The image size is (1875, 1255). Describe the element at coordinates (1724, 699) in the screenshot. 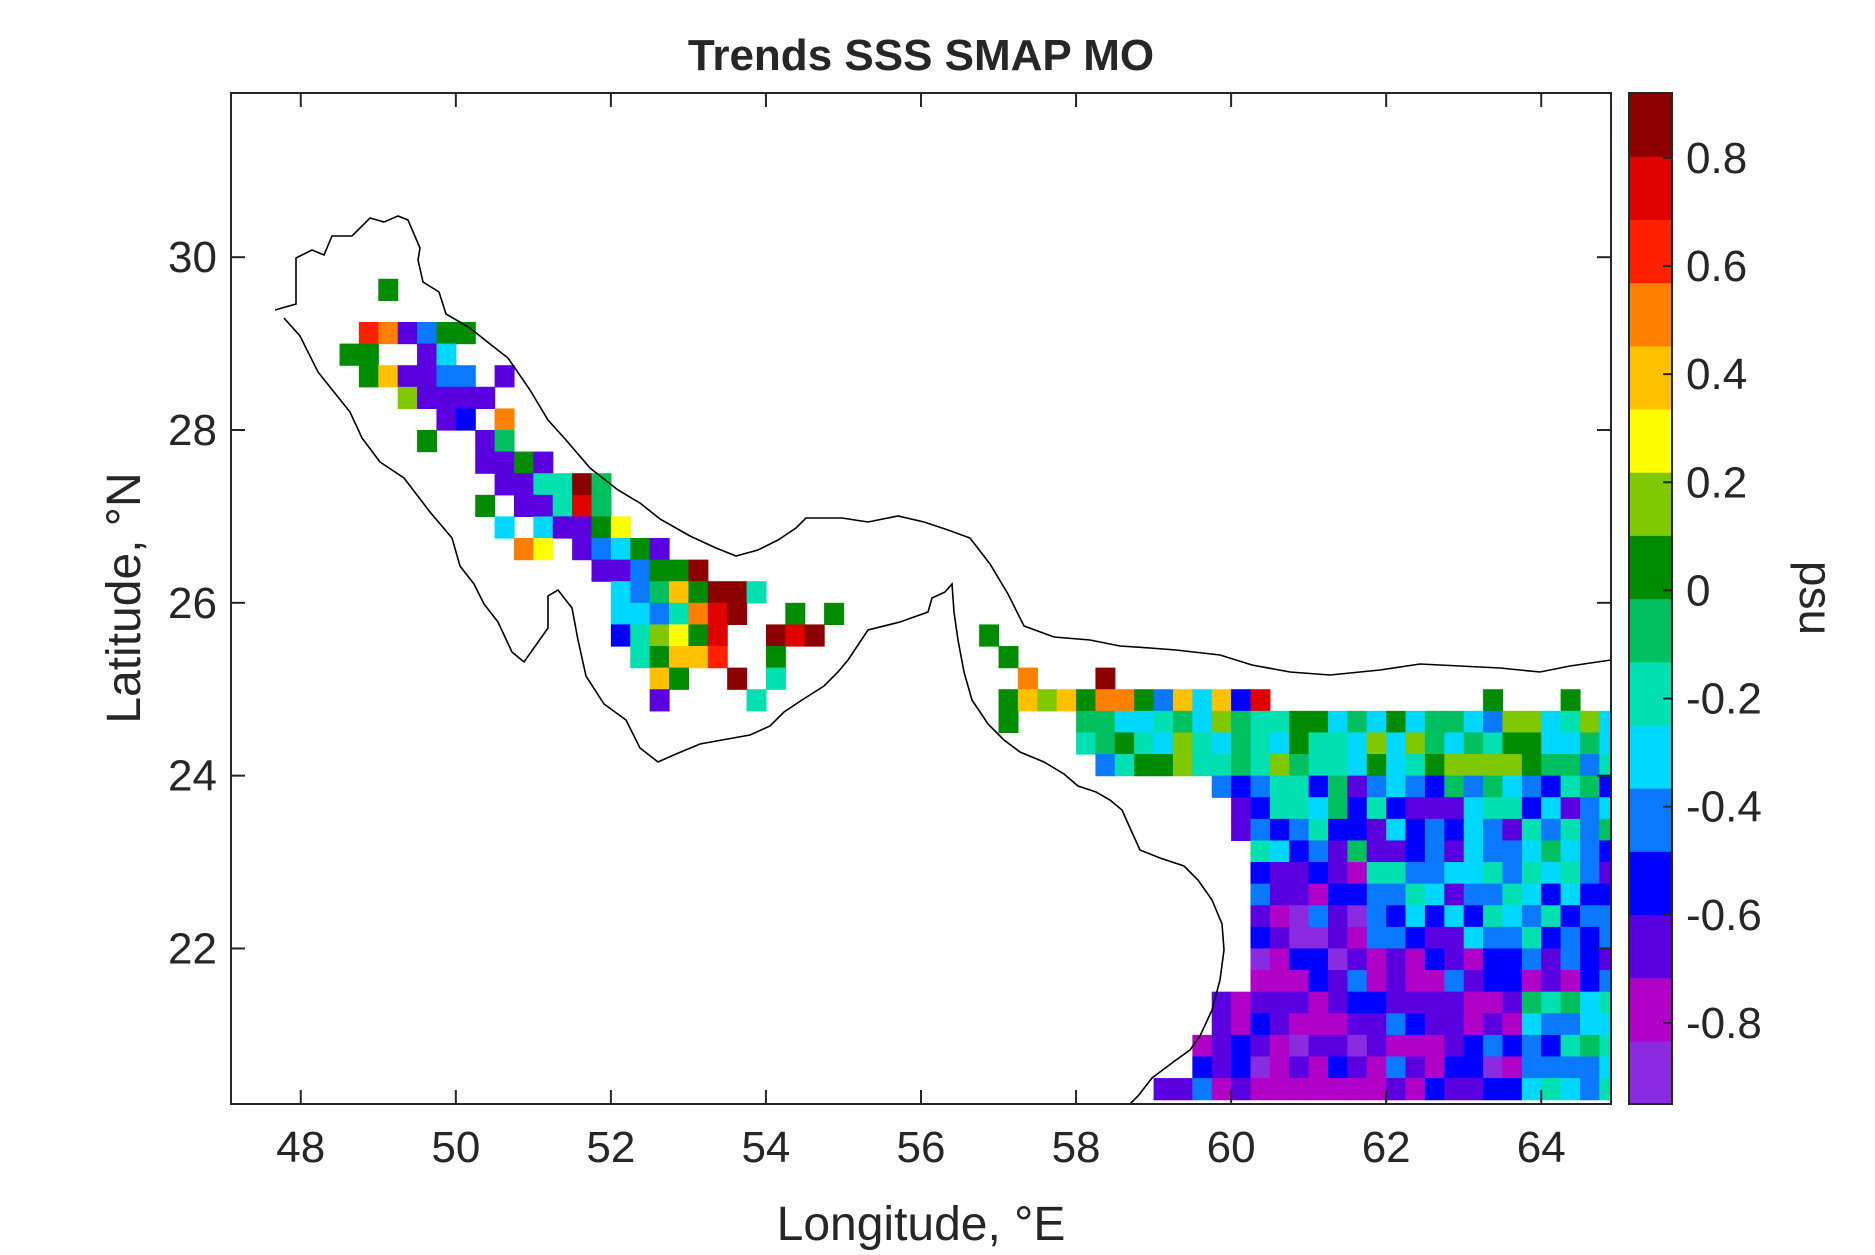

I see `colorbar-tick-label: -0.2` at that location.